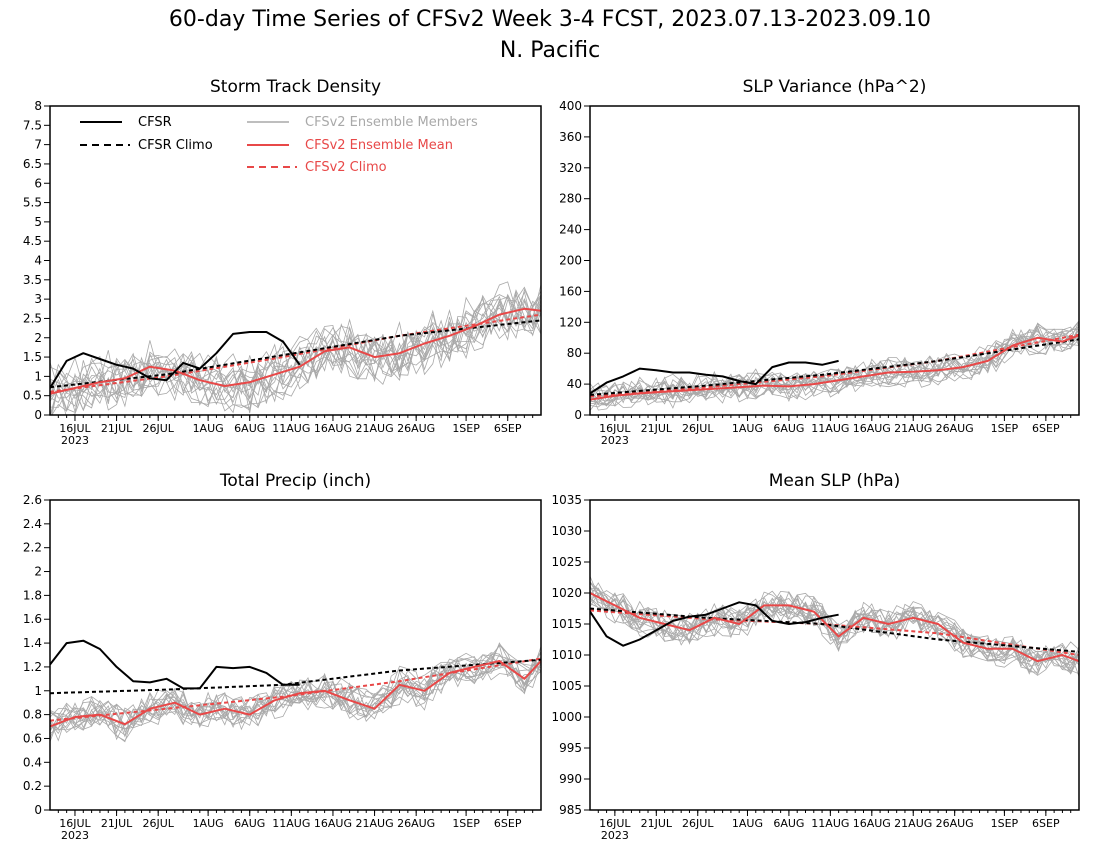  I want to click on y-tick-label: 400, so click(570, 106).